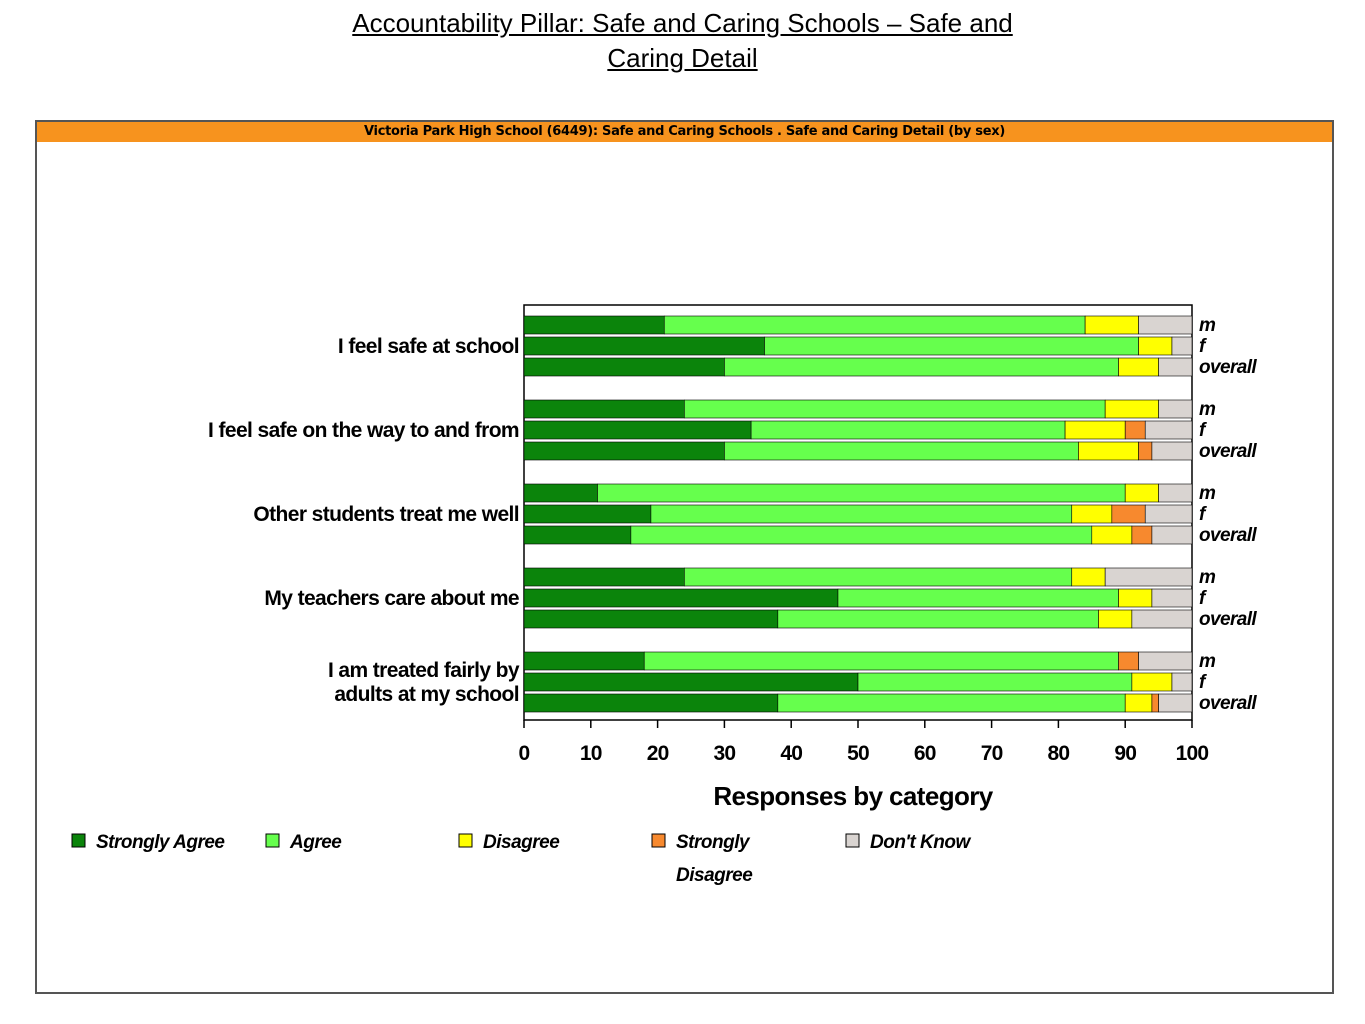 This screenshot has width=1365, height=1024. What do you see at coordinates (426, 694) in the screenshot?
I see `category-label: adults at my school` at bounding box center [426, 694].